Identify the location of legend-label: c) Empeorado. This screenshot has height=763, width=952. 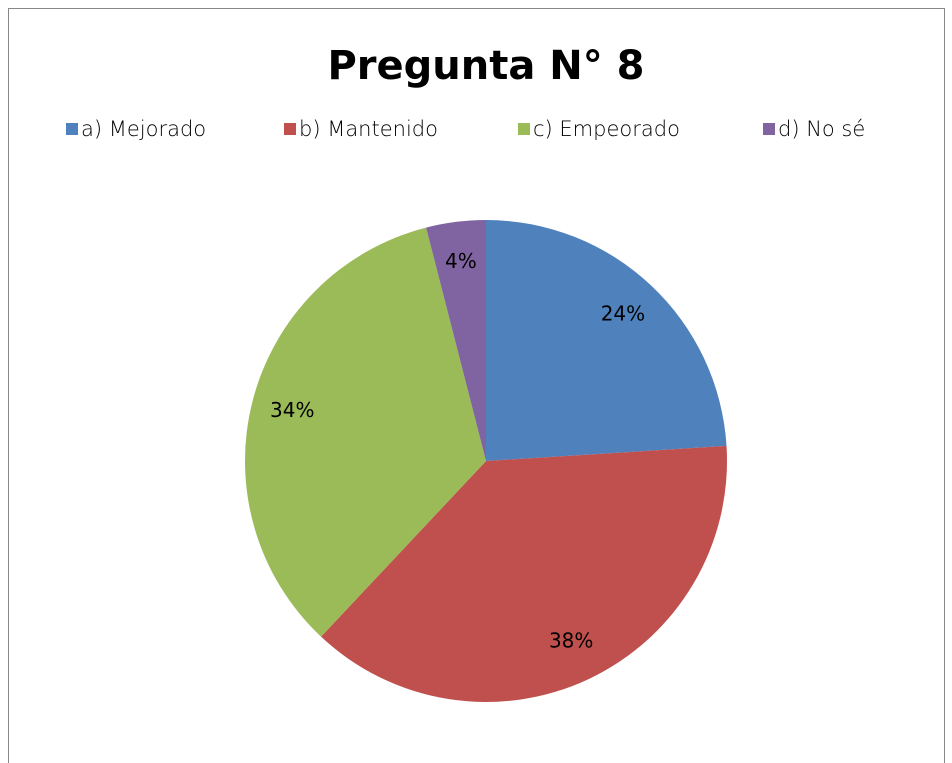
(606, 129).